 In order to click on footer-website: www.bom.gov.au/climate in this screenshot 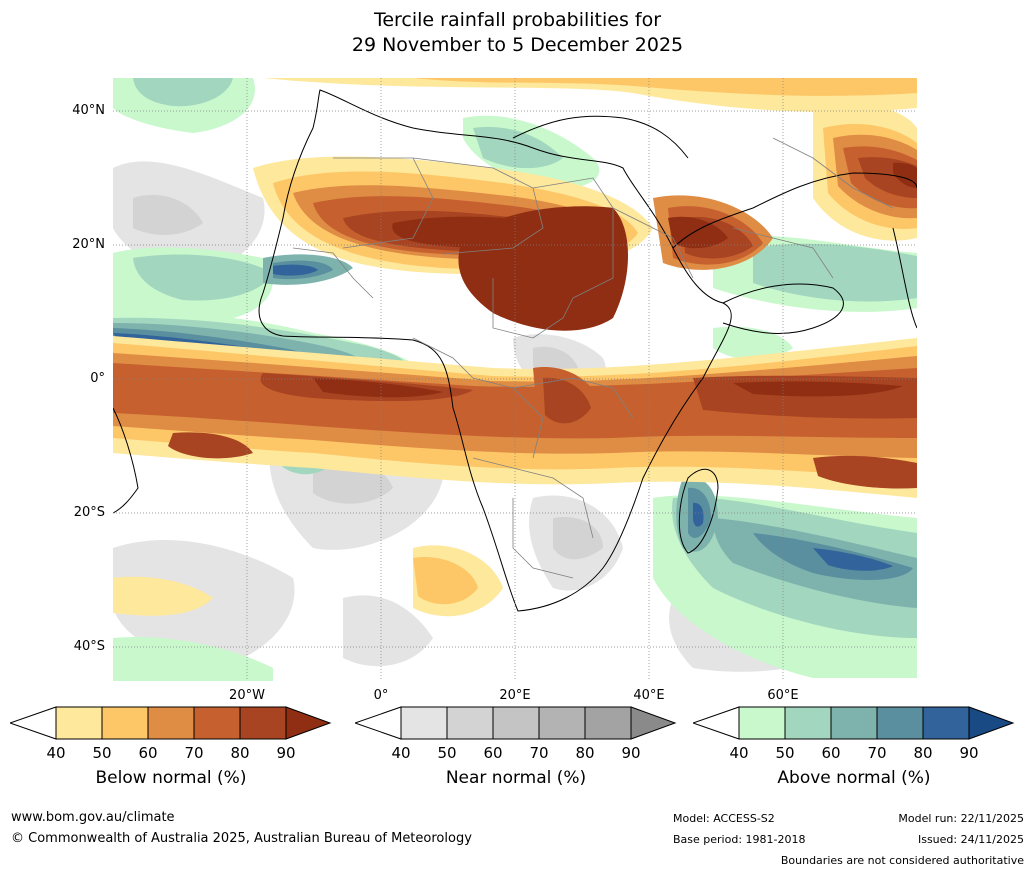, I will do `click(93, 817)`.